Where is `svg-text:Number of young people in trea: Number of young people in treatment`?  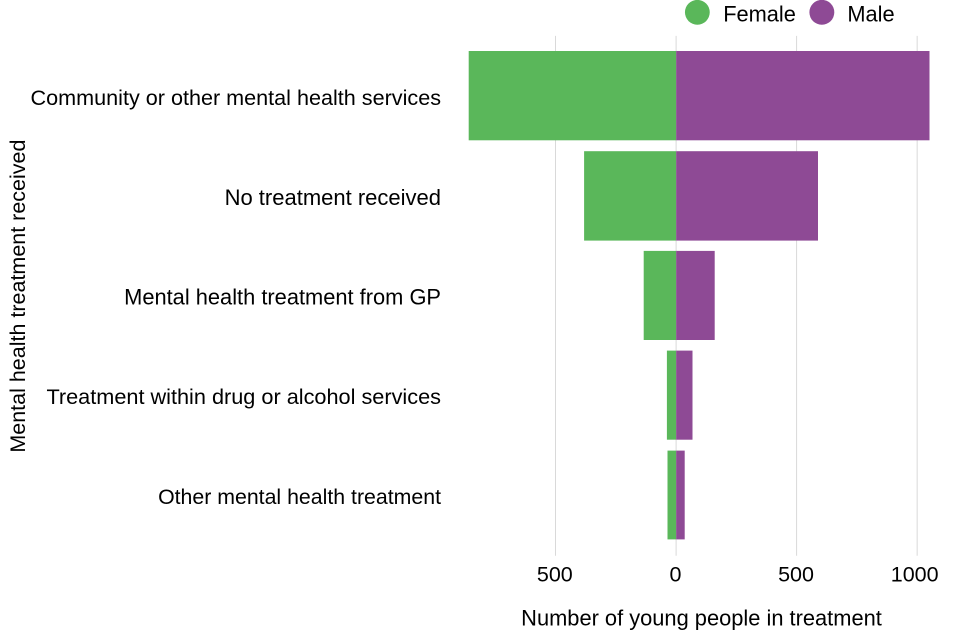 svg-text:Number of young people in trea: Number of young people in treatment is located at coordinates (701, 617).